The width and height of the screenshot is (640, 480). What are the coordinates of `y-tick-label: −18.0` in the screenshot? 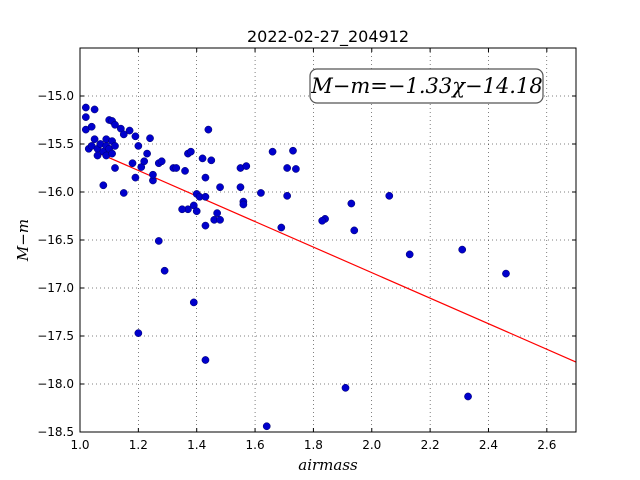 It's located at (55, 384).